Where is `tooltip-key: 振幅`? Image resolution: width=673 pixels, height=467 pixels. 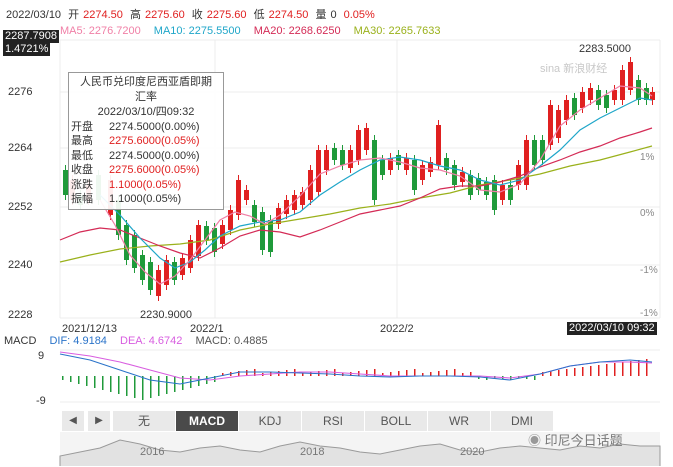
tooltip-key: 振幅 is located at coordinates (82, 199).